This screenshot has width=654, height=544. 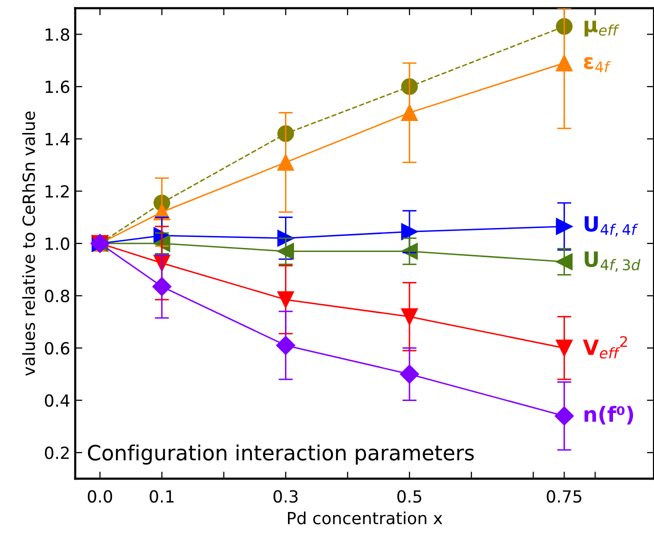 What do you see at coordinates (58, 87) in the screenshot?
I see `y-tick-label: 1.6` at bounding box center [58, 87].